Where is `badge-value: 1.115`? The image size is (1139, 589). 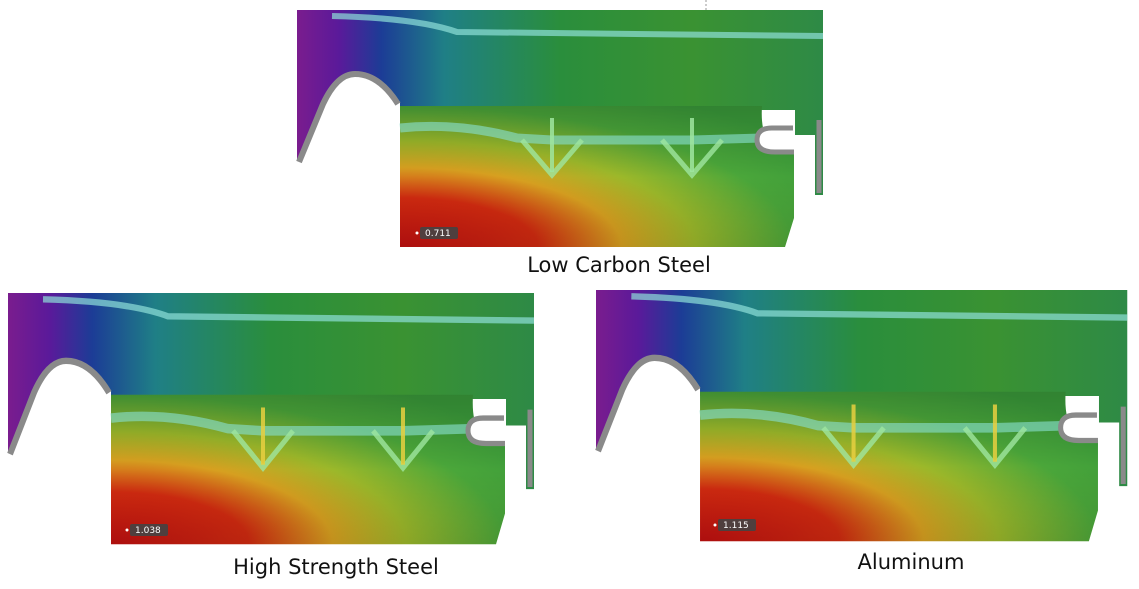
badge-value: 1.115 is located at coordinates (736, 526).